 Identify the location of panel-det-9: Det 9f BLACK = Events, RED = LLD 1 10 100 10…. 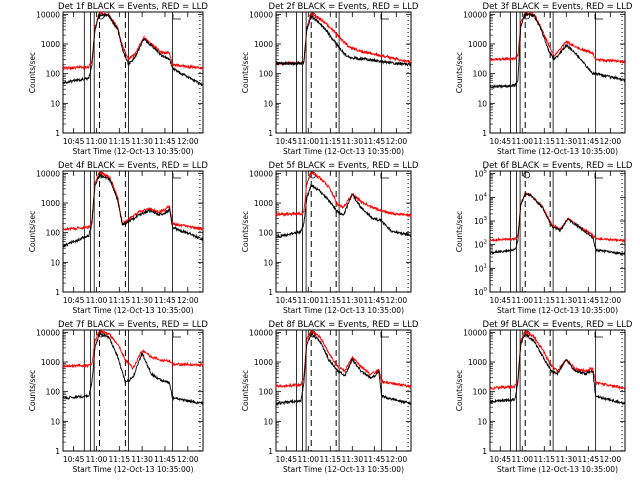
(544, 397).